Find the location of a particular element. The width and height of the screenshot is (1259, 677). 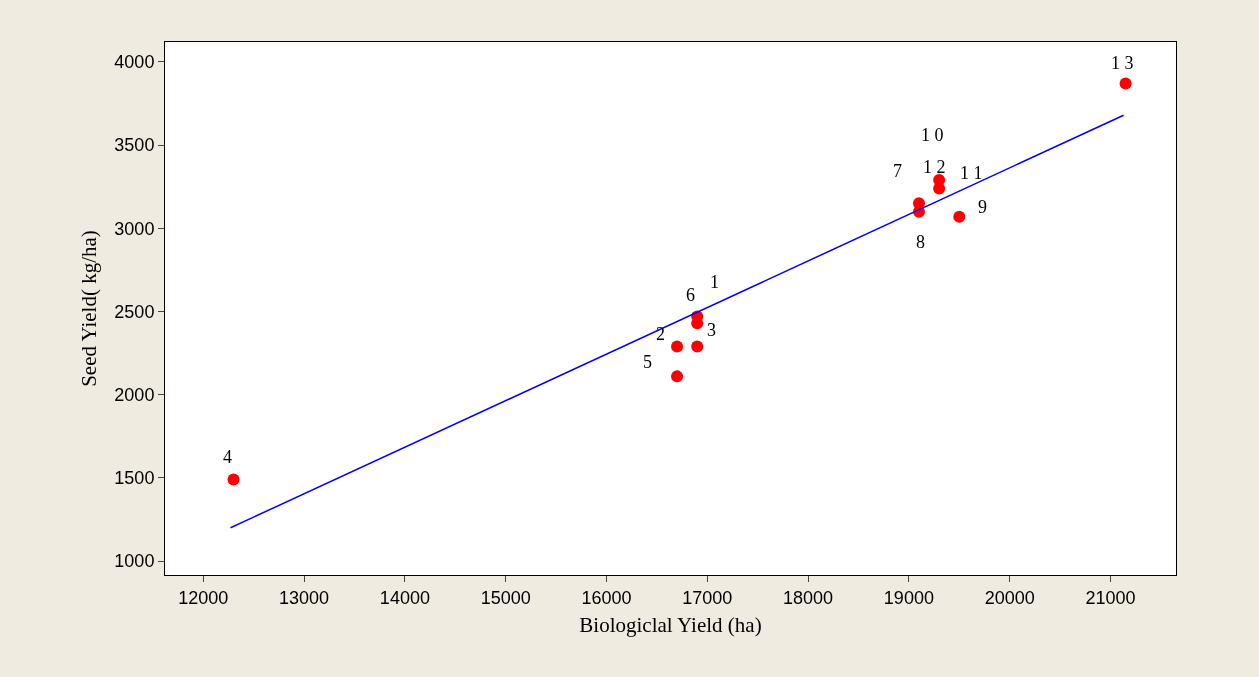

y-tick-label: 2000 is located at coordinates (134, 394).